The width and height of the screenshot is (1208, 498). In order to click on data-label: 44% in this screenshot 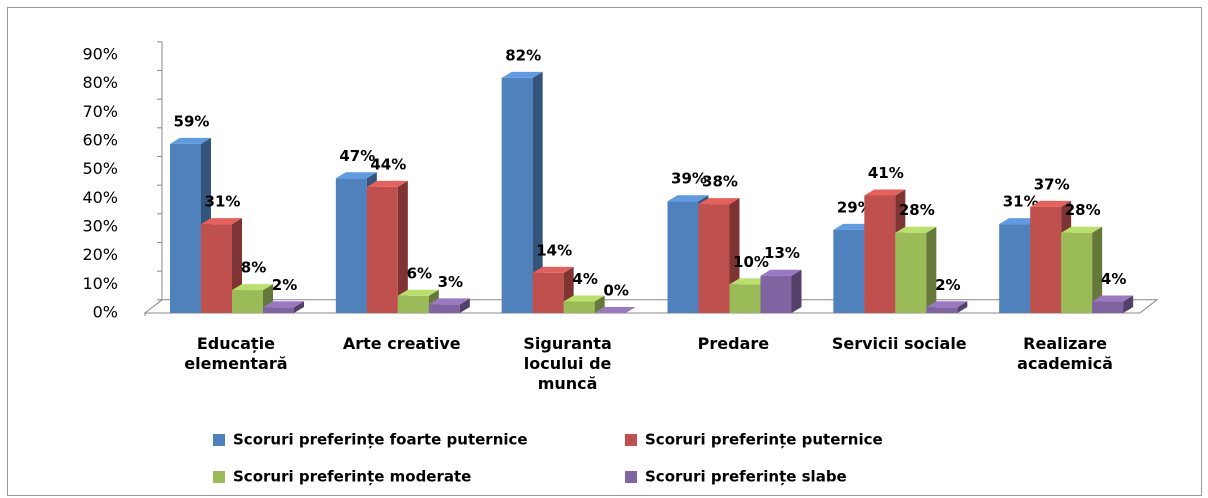, I will do `click(388, 164)`.